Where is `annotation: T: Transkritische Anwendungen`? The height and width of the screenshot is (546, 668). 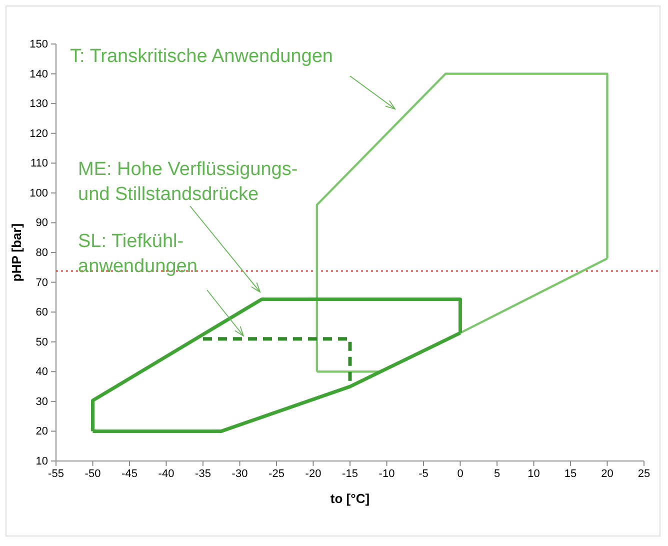 annotation: T: Transkritische Anwendungen is located at coordinates (201, 56).